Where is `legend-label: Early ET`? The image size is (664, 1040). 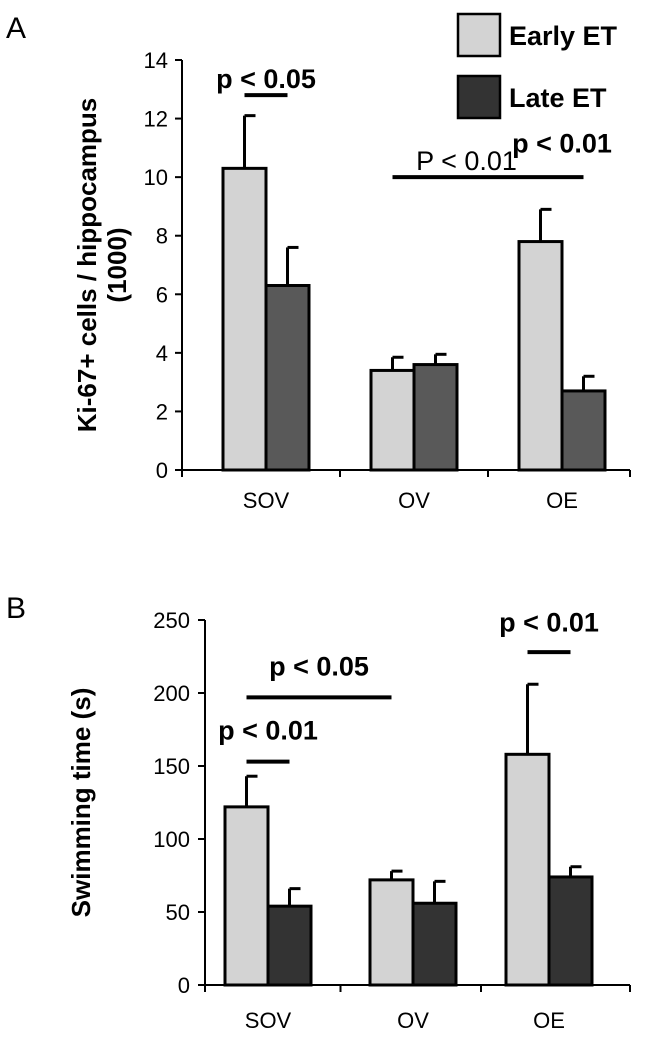
legend-label: Early ET is located at coordinates (563, 36).